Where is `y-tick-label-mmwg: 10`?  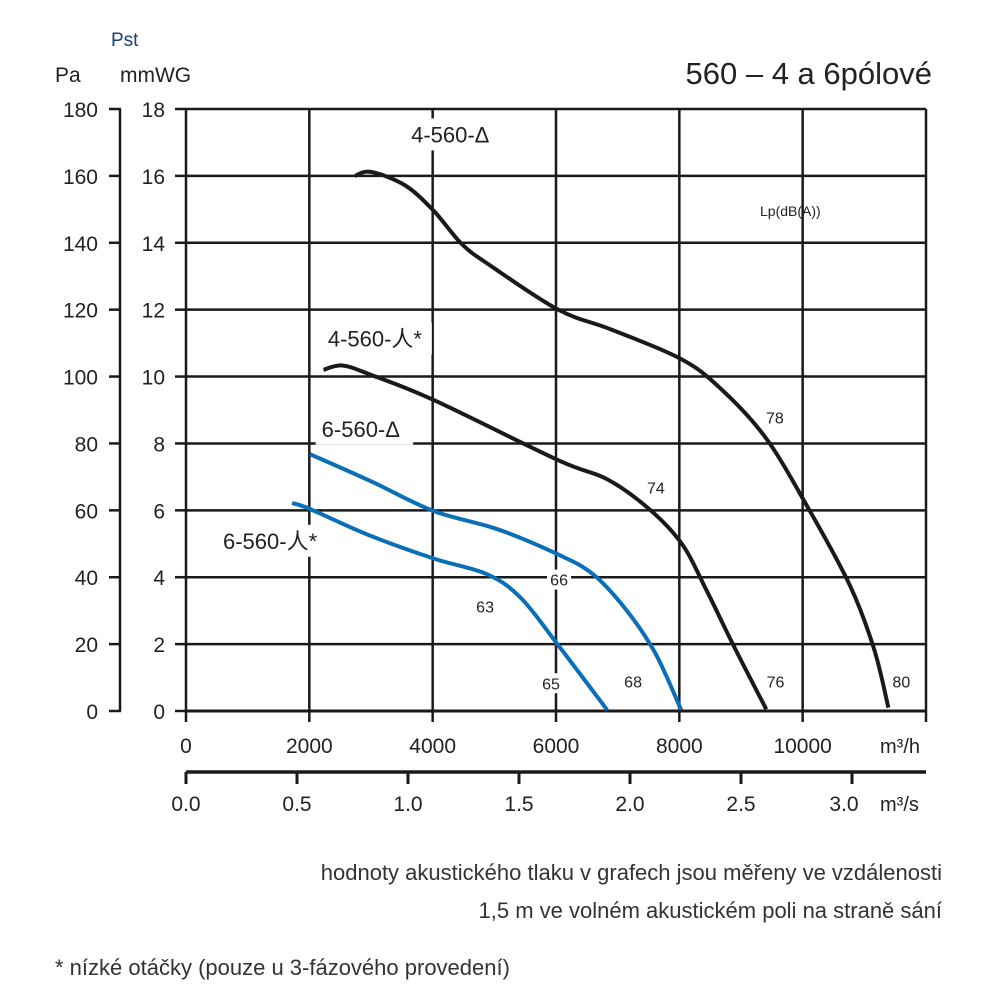 y-tick-label-mmwg: 10 is located at coordinates (153, 378).